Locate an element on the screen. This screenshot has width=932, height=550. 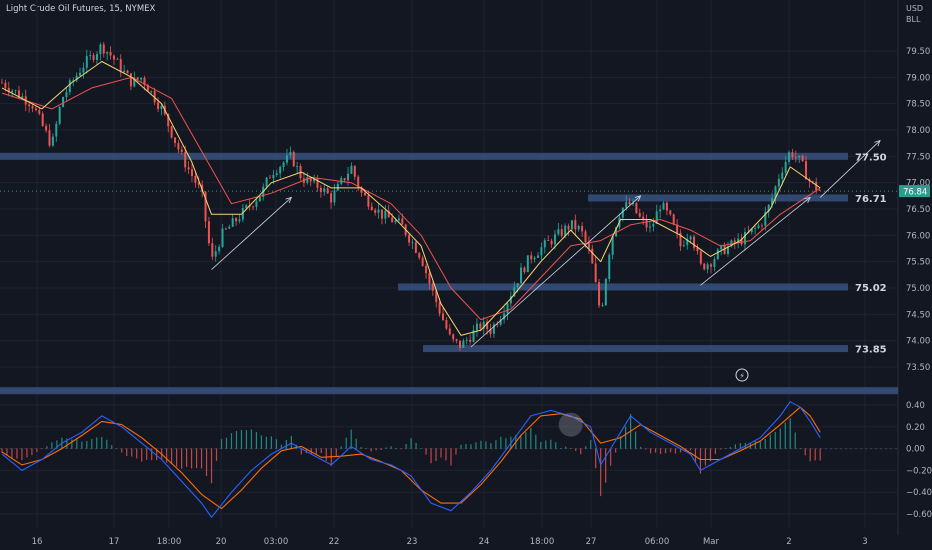
currency-label: USD is located at coordinates (915, 8).